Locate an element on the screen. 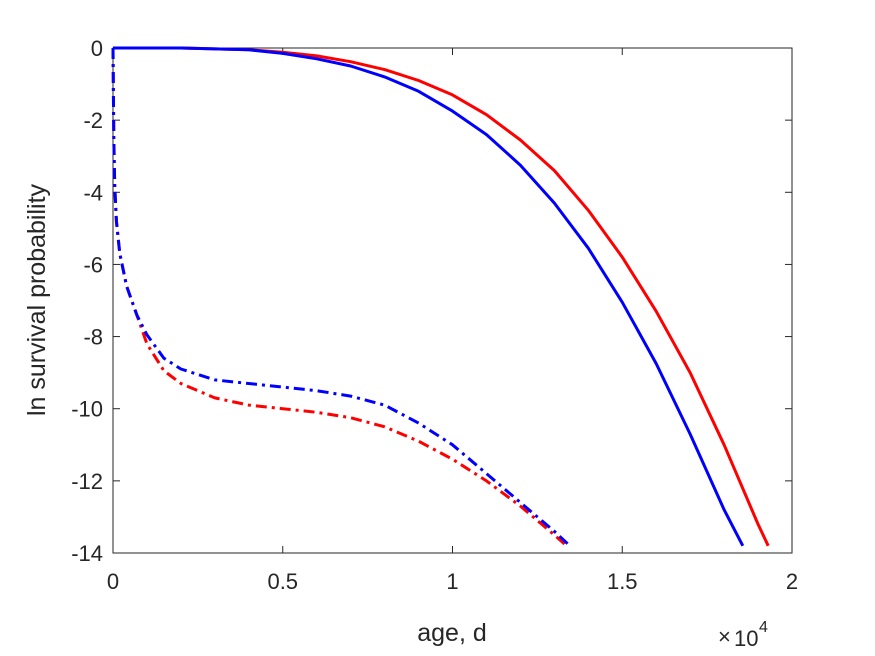 This screenshot has width=875, height=656. x-tick-label: 1 is located at coordinates (452, 581).